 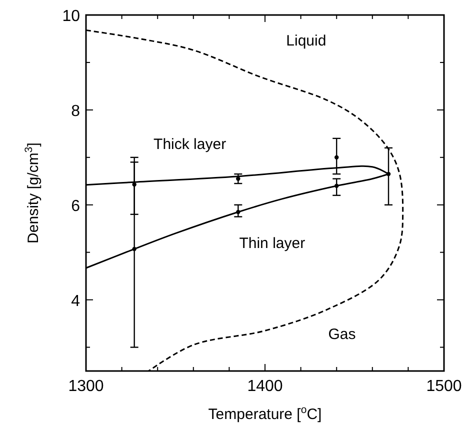 What do you see at coordinates (342, 334) in the screenshot?
I see `annotation: Gas` at bounding box center [342, 334].